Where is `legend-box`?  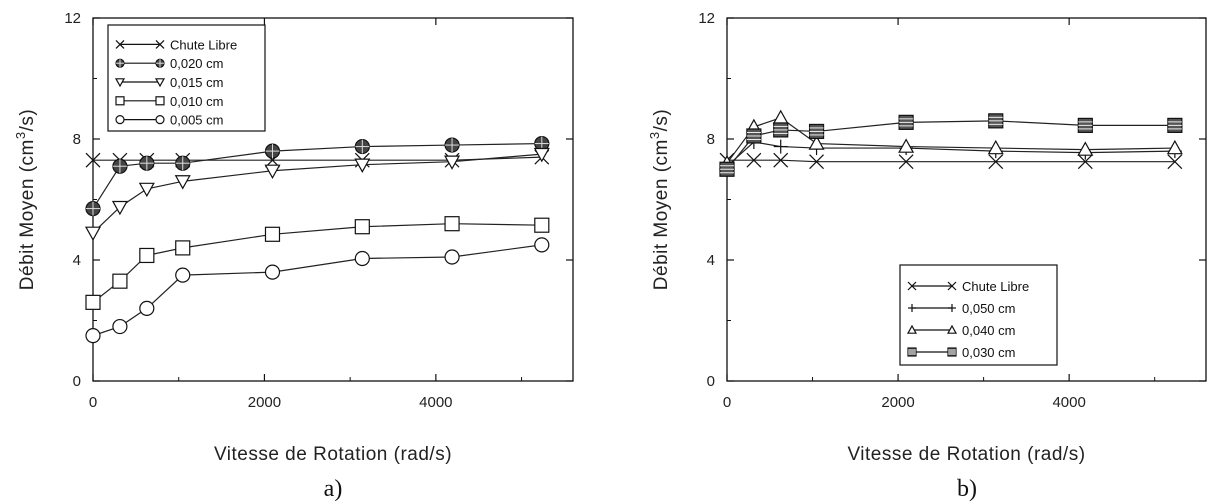
legend-box is located at coordinates (978, 315).